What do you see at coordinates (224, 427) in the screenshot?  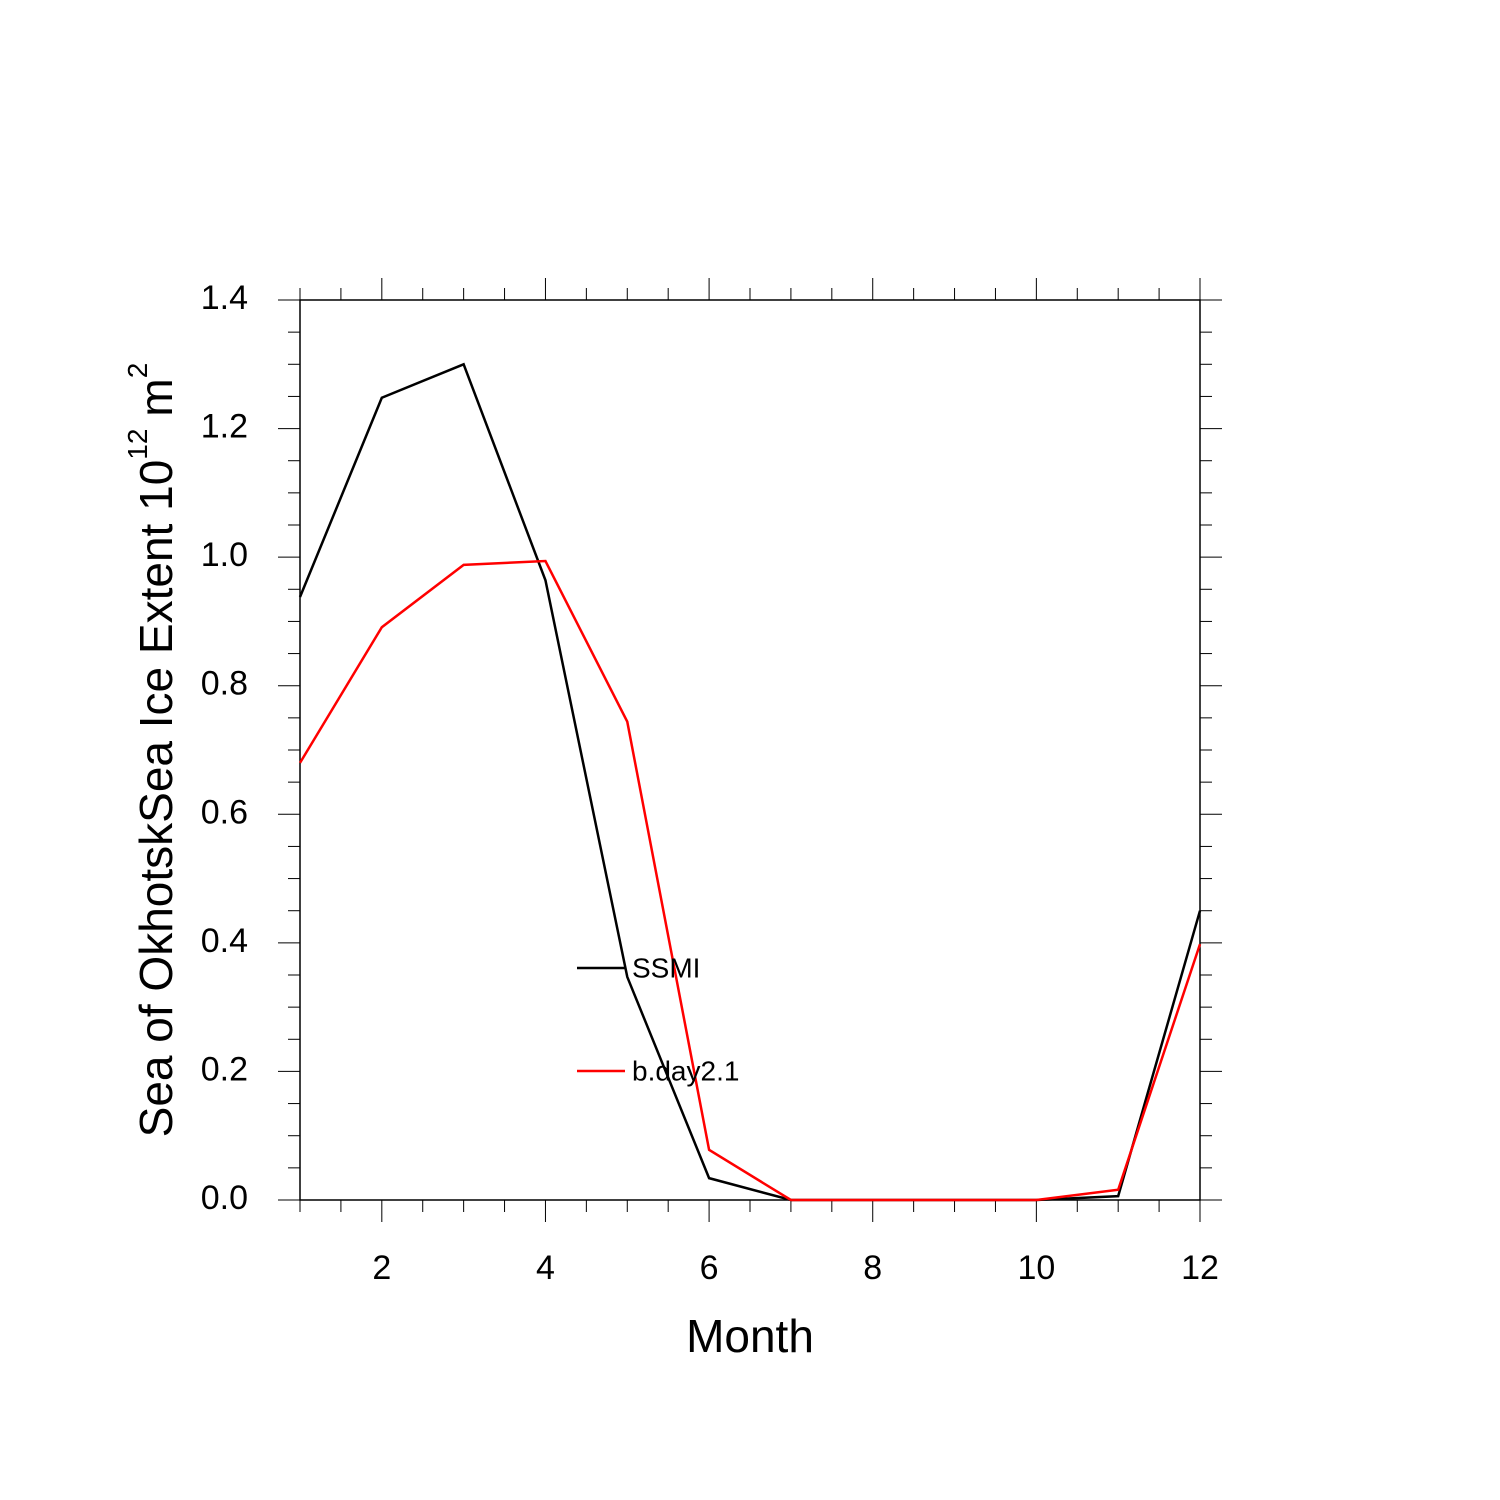 I see `y-tick-label: 1.2` at bounding box center [224, 427].